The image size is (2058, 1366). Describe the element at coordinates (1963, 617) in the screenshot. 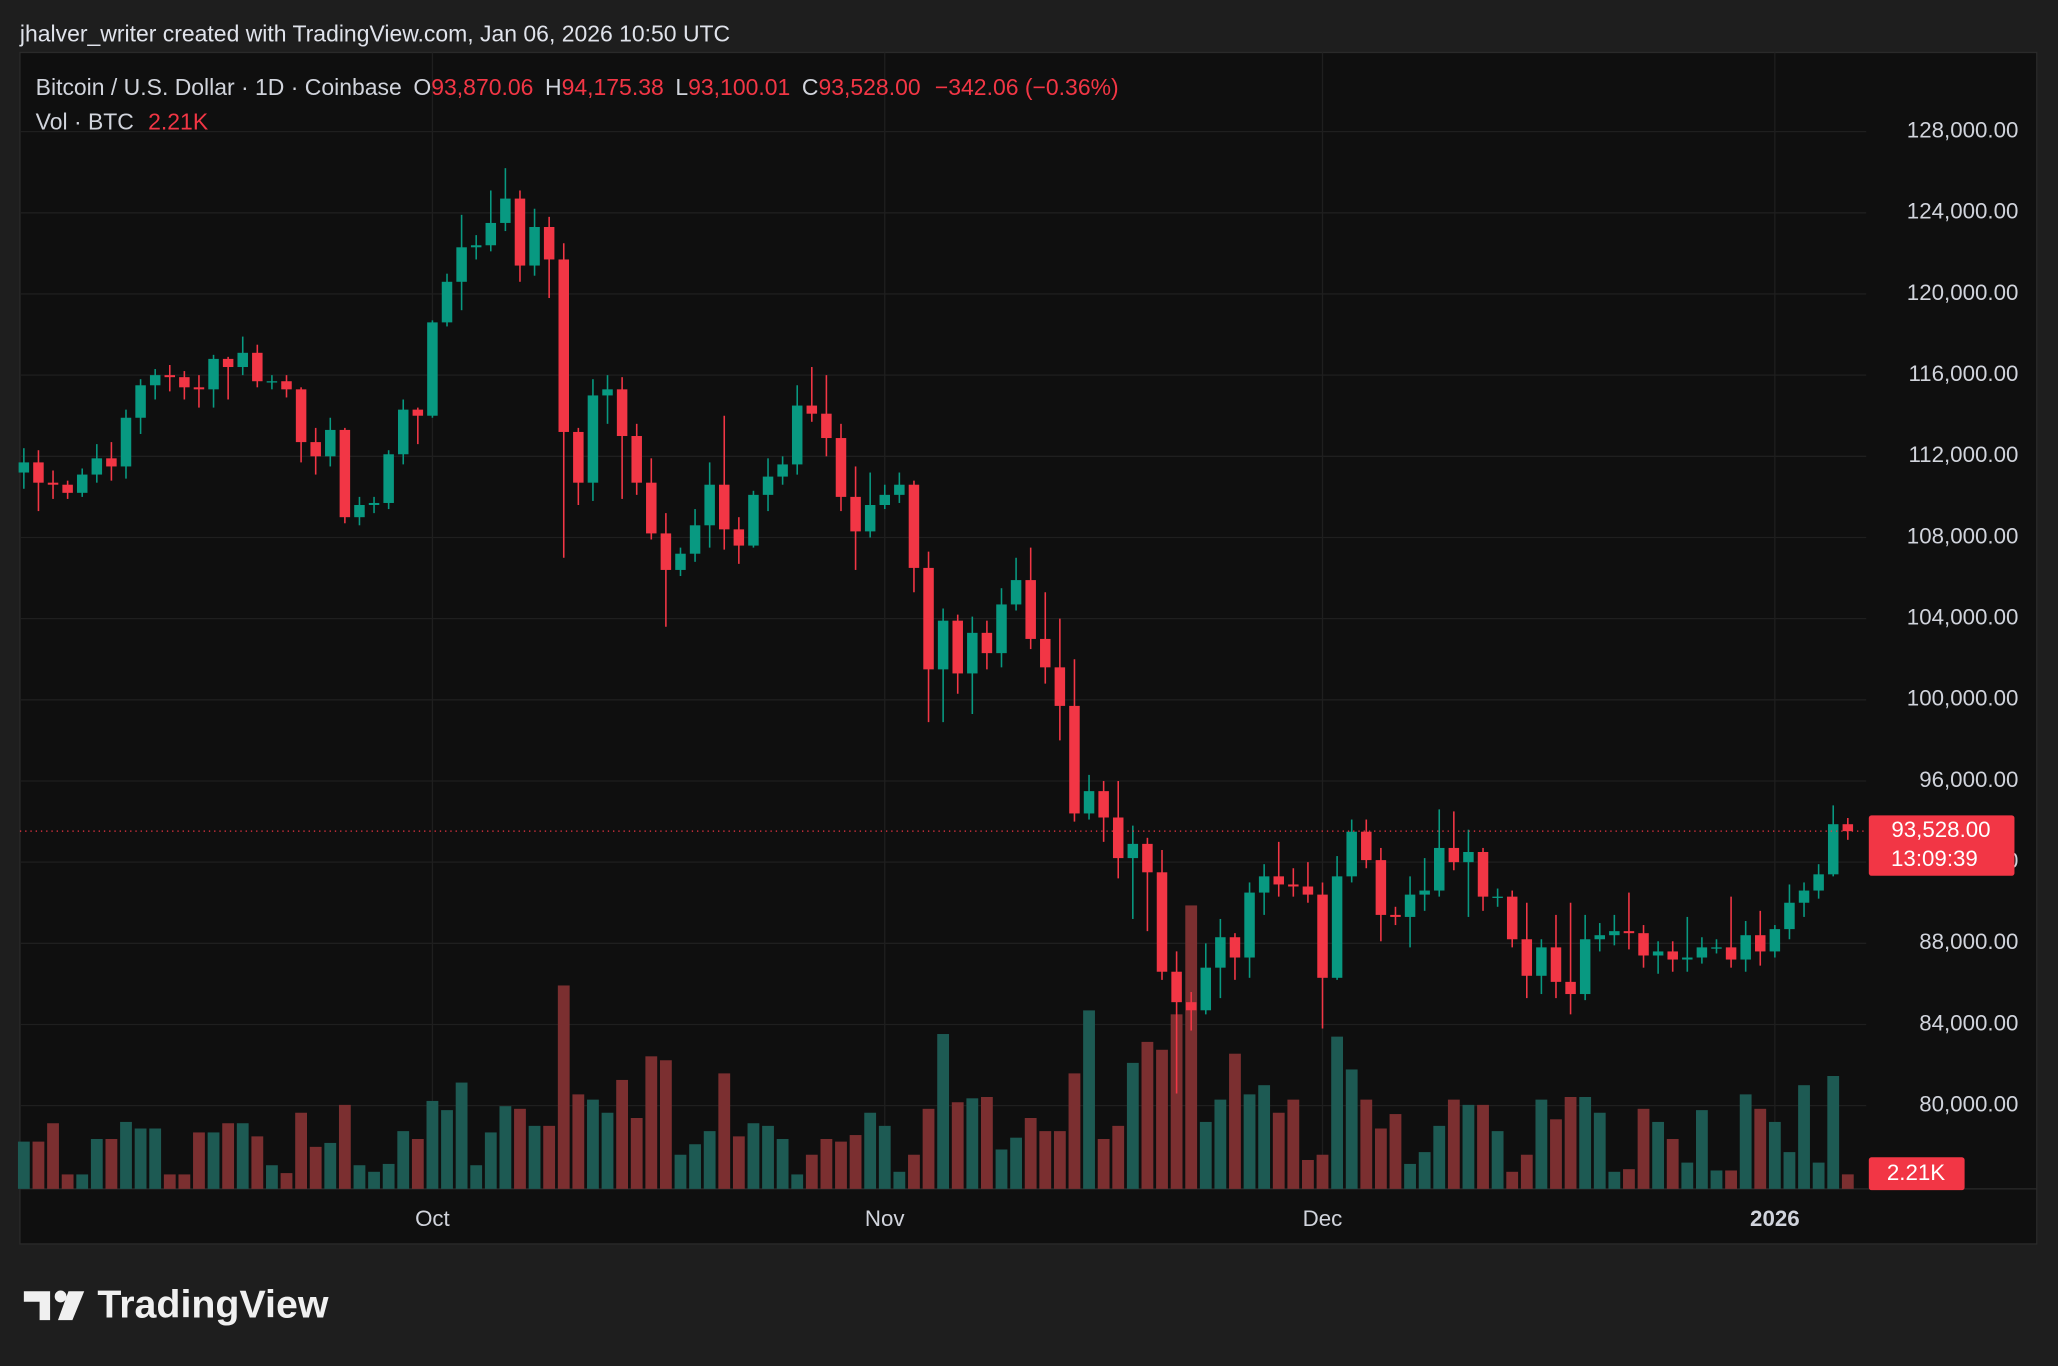

I see `y-tick-label: 104,000.00` at that location.